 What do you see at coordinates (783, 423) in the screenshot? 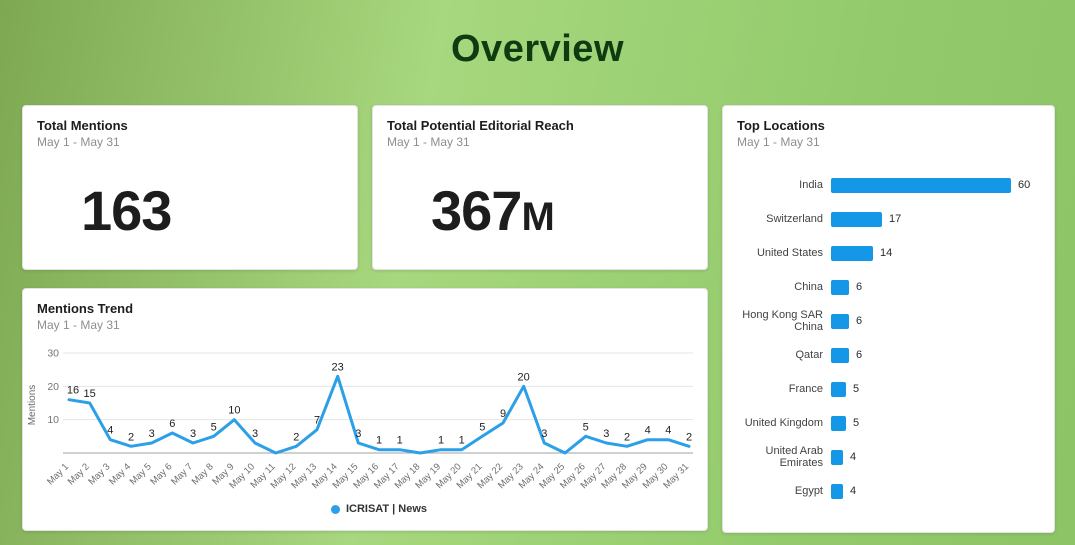
I see `bar-category-label: United Kingdom` at bounding box center [783, 423].